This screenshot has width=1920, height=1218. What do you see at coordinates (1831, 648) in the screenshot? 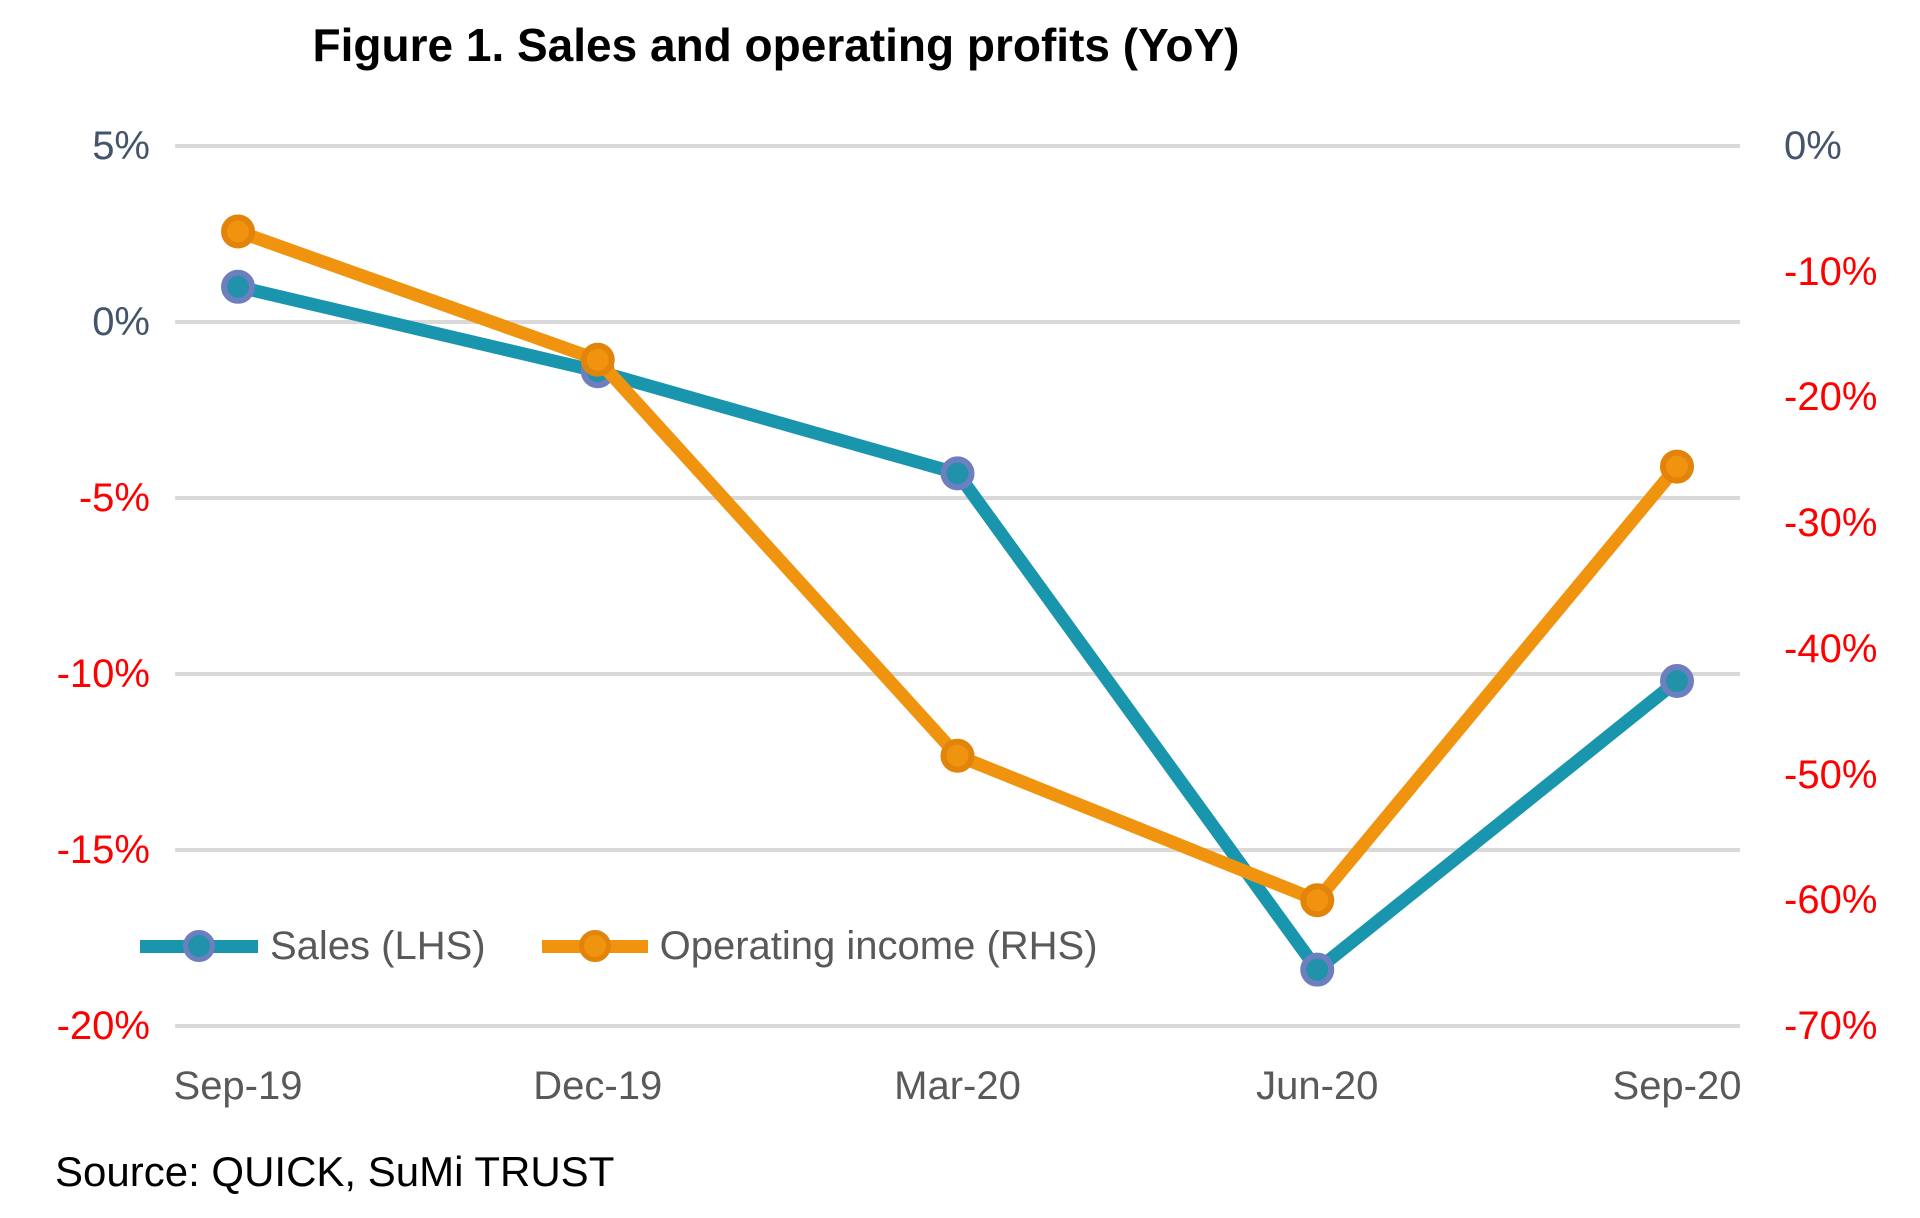
I see `right-axis-tick-label: -40%` at bounding box center [1831, 648].